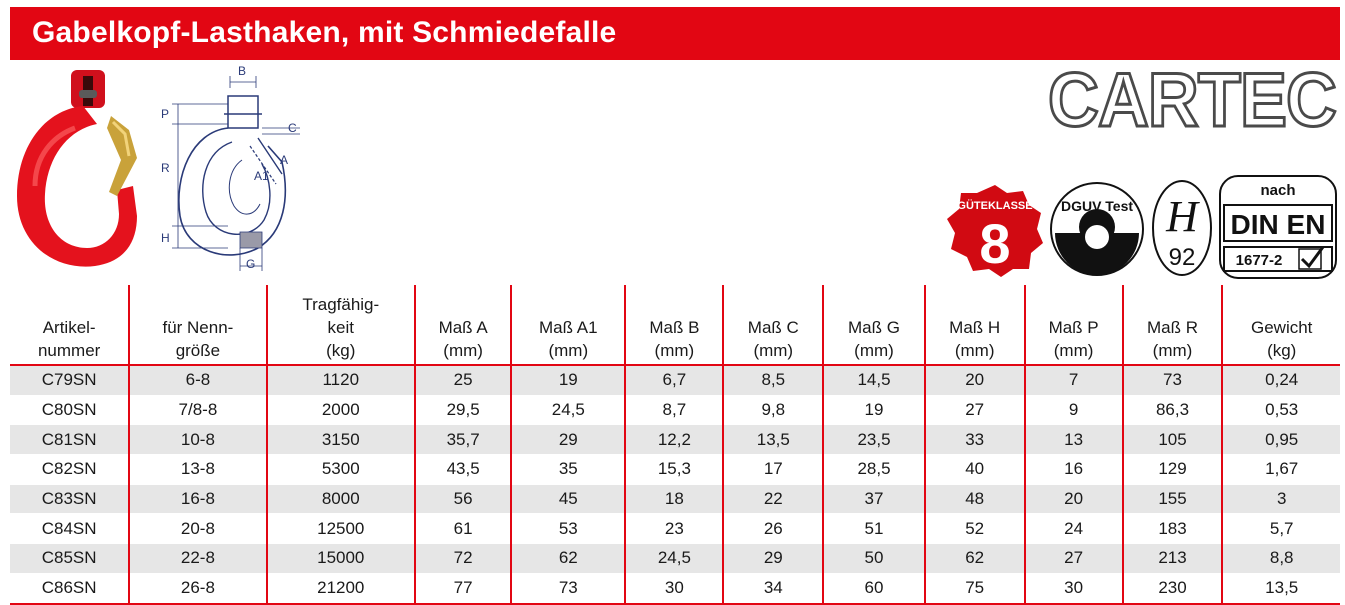 The image size is (1345, 605). I want to click on column-header: Maß H (mm), so click(974, 325).